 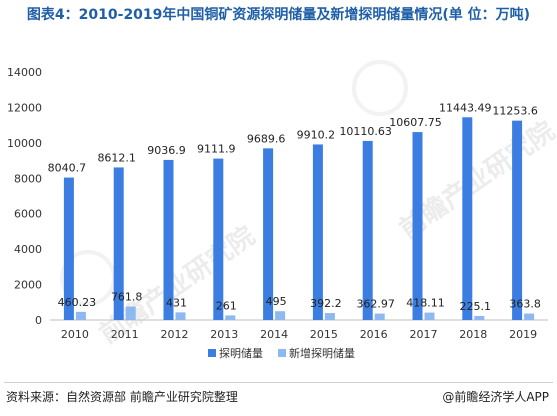 I want to click on watermark-logo, so click(x=380, y=88).